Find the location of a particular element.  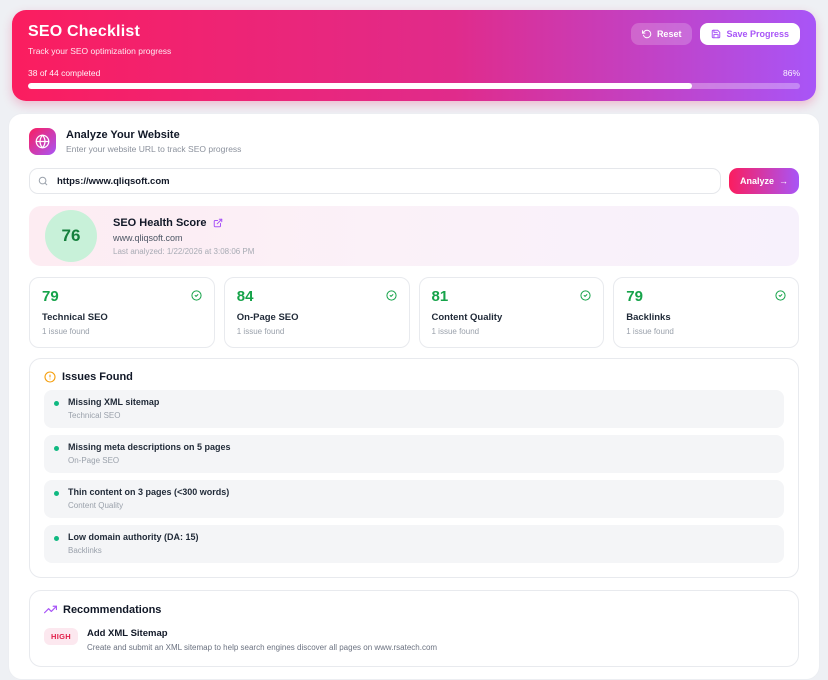

issue-category: On-Page SEO is located at coordinates (94, 460).